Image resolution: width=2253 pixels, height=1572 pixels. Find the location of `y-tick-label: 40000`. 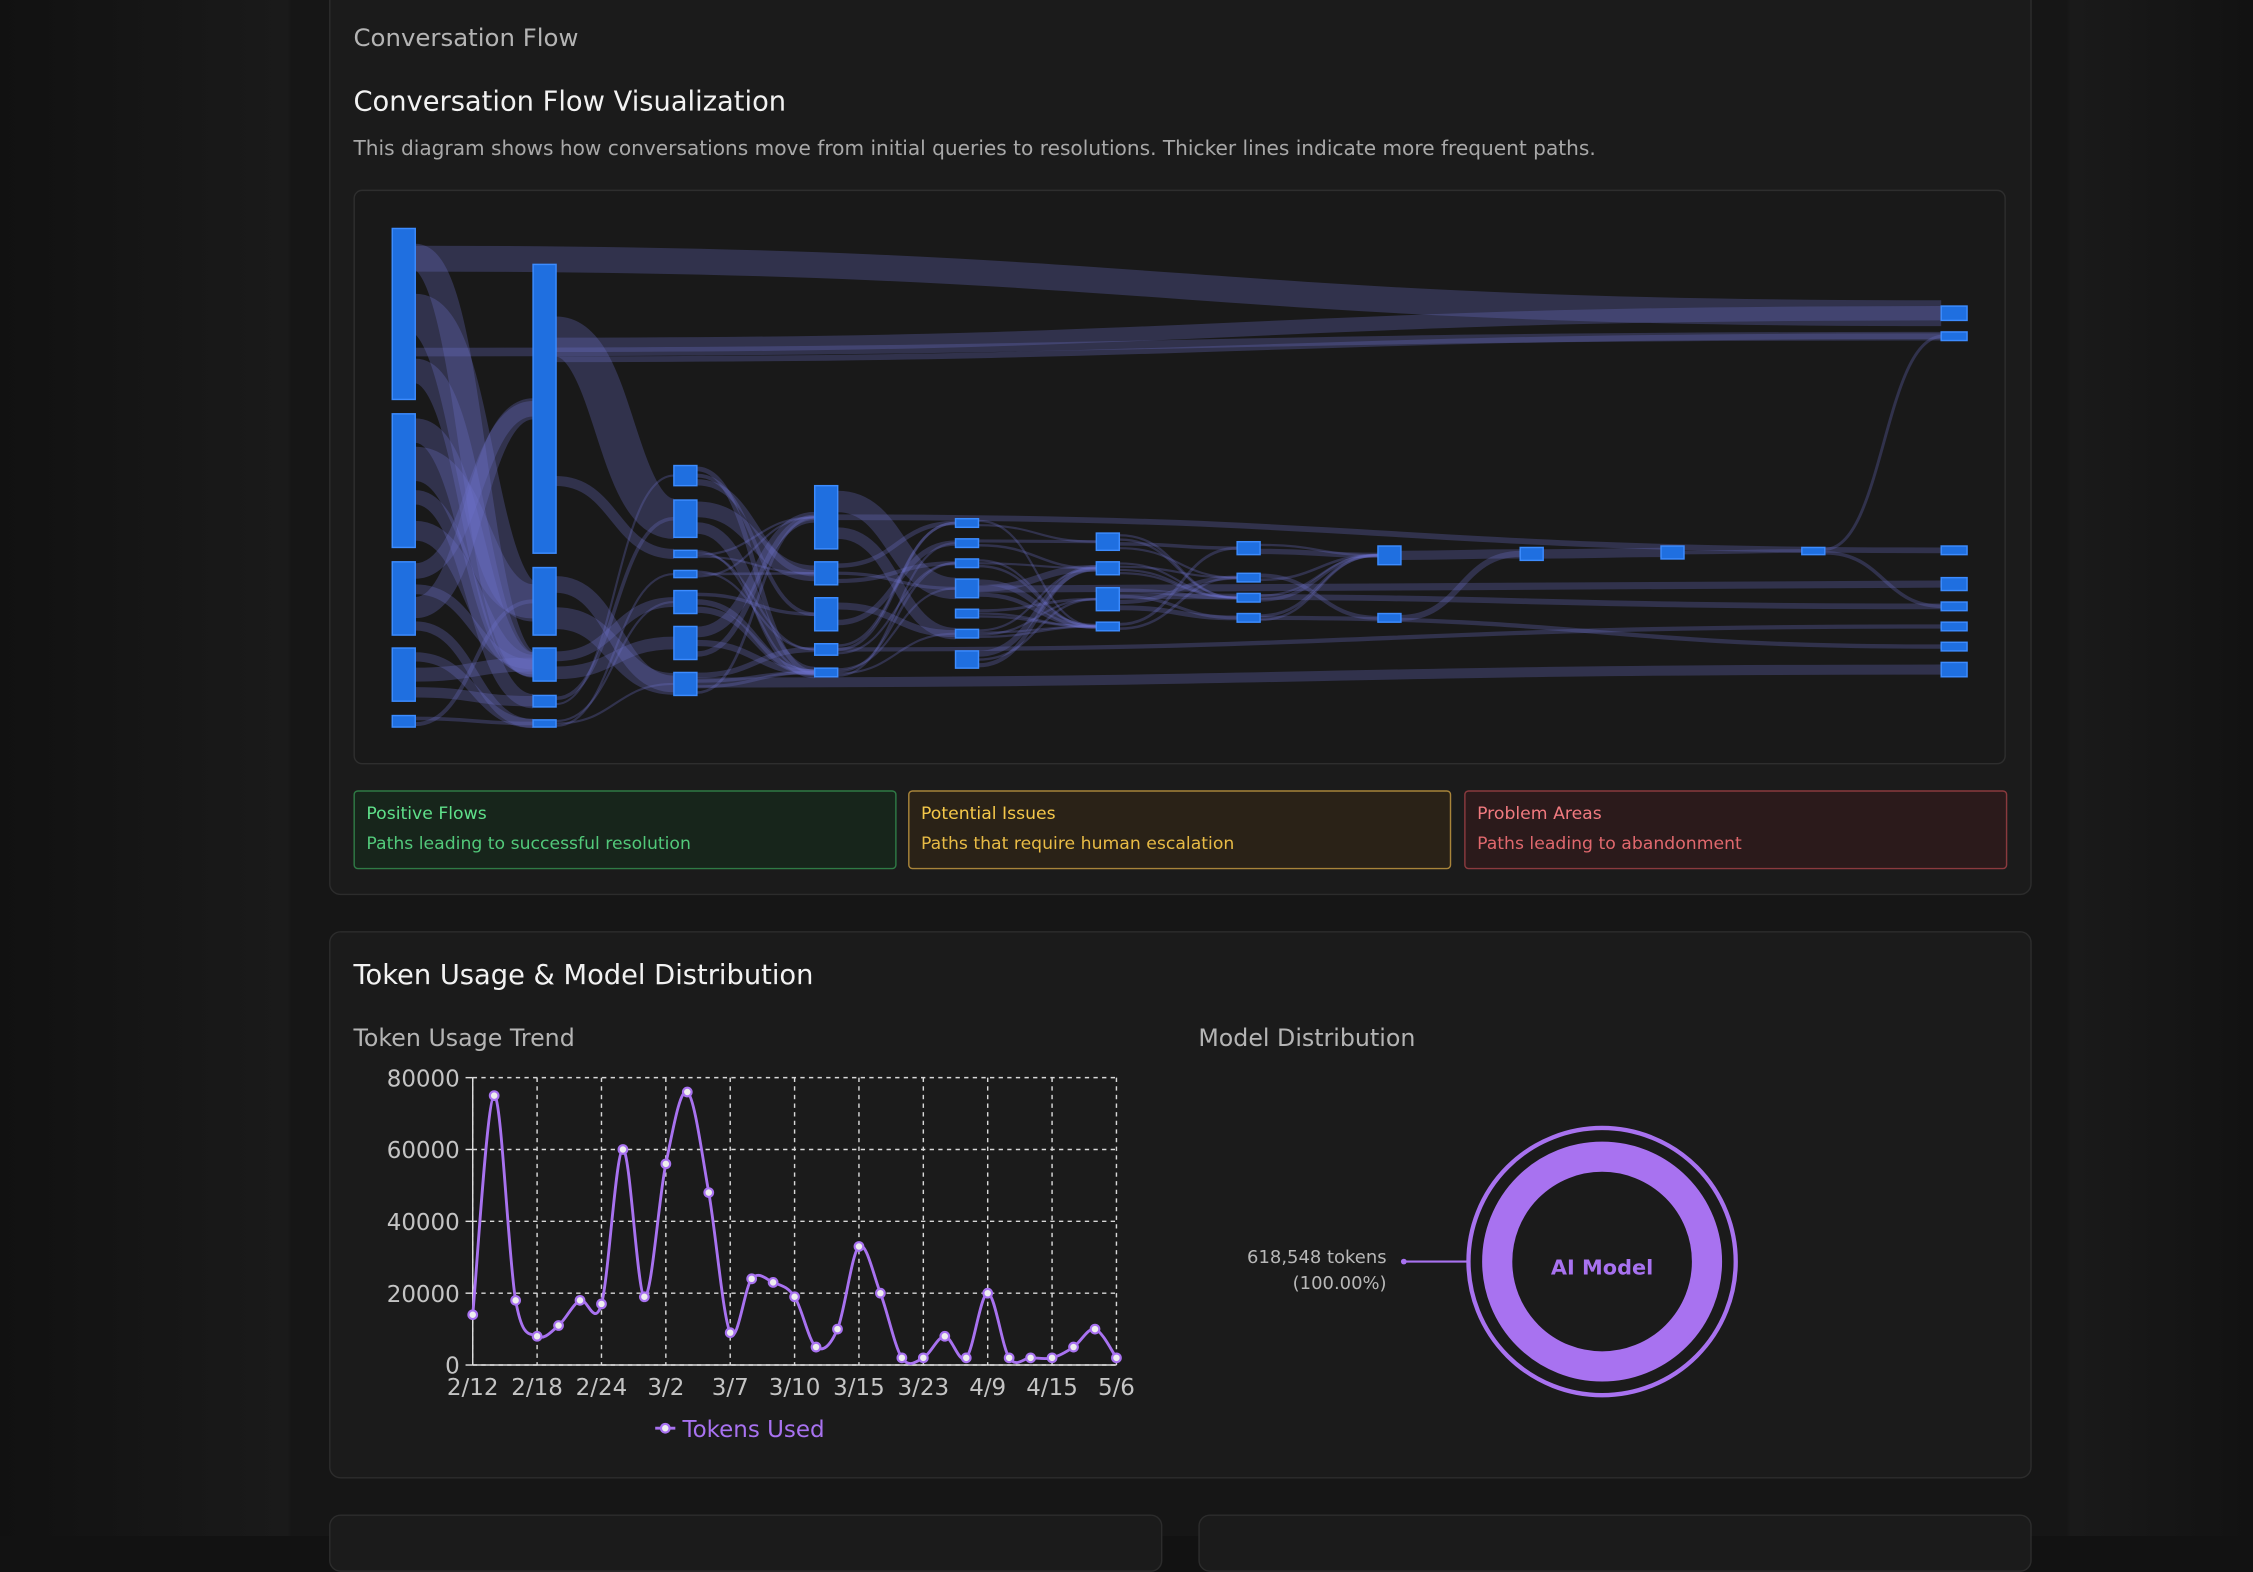

y-tick-label: 40000 is located at coordinates (423, 1223).